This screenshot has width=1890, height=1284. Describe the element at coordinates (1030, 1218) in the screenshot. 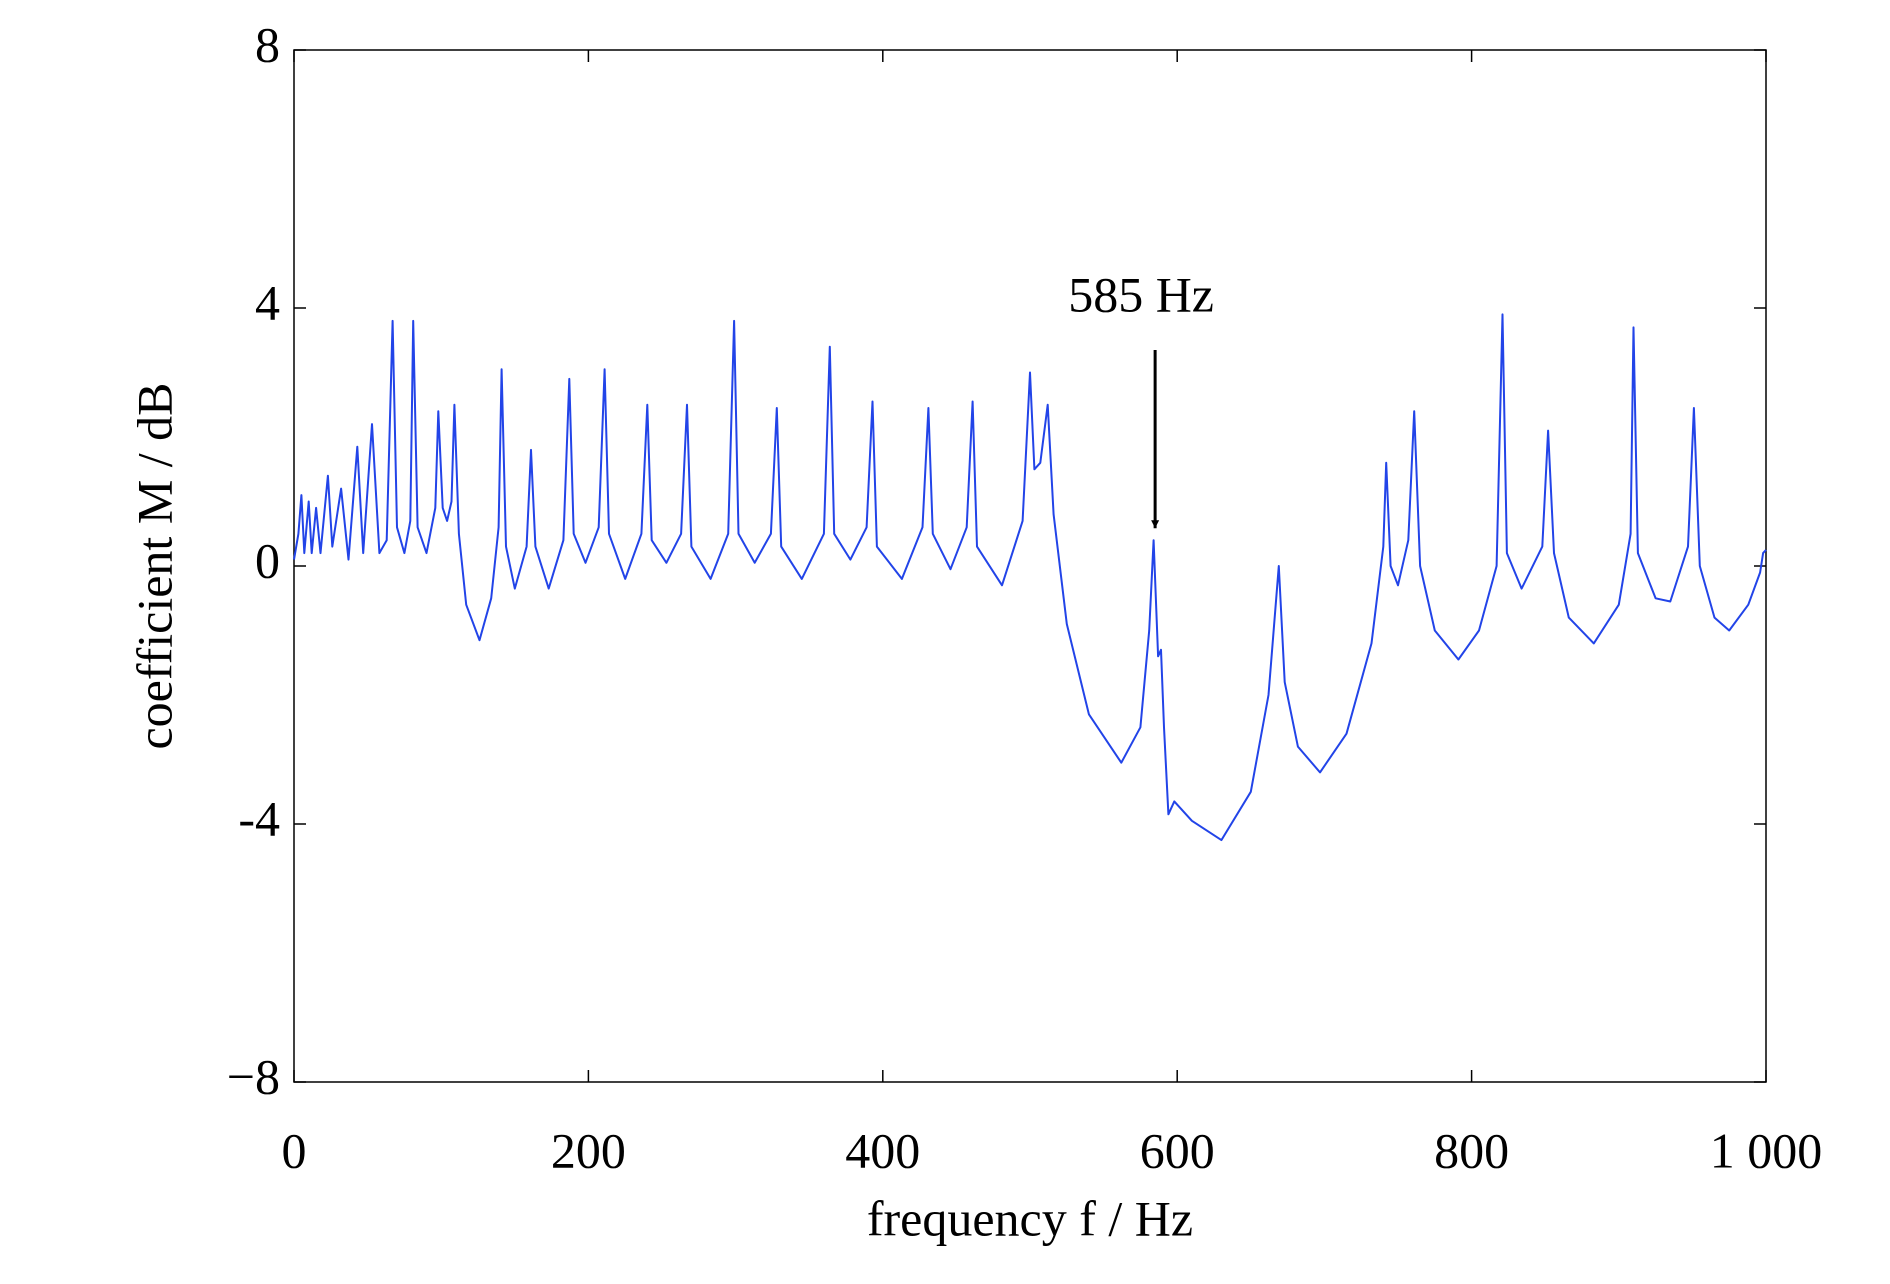

I see `x-axis-label: frequency f / Hz` at that location.